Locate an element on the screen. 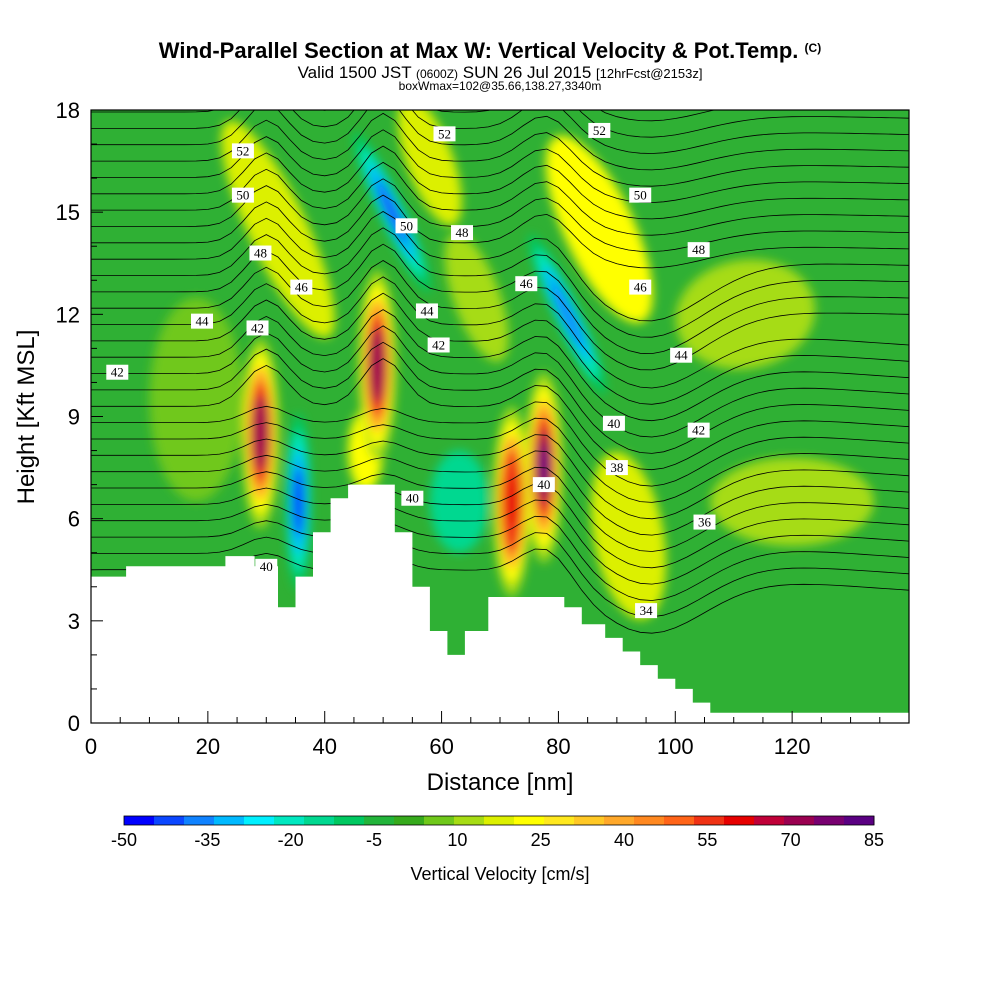 This screenshot has width=1000, height=1000. contour-label-value: 40 is located at coordinates (266, 566).